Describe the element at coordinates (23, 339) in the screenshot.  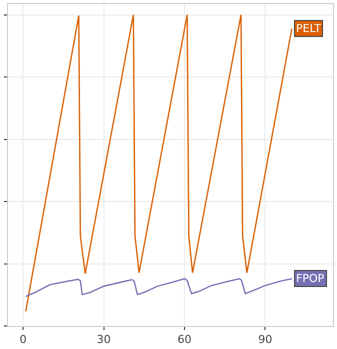
I see `x-tick-label: 0` at that location.